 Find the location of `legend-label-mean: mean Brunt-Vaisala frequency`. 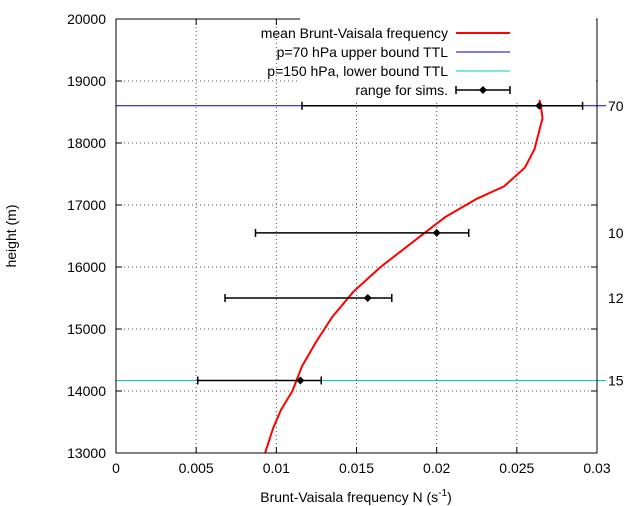

legend-label-mean: mean Brunt-Vaisala frequency is located at coordinates (354, 33).